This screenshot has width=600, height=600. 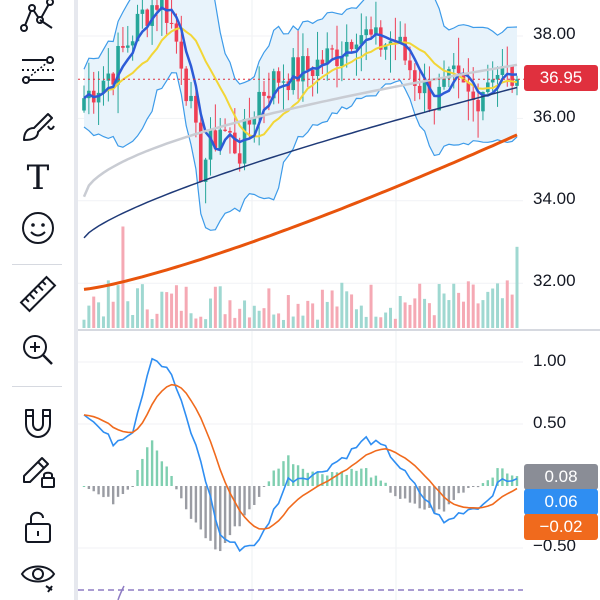 What do you see at coordinates (38, 228) in the screenshot?
I see `emoji-tool-button` at bounding box center [38, 228].